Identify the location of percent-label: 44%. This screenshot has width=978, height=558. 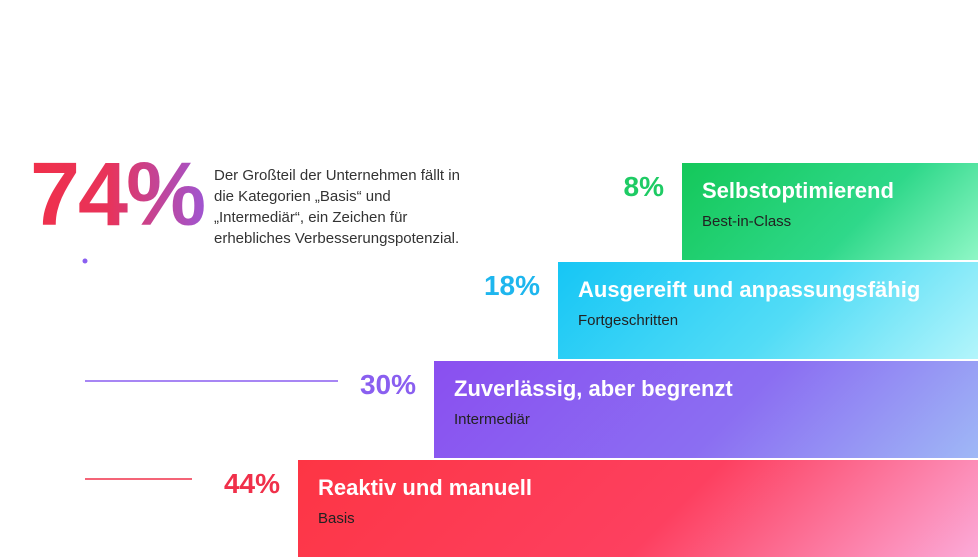
(251, 483).